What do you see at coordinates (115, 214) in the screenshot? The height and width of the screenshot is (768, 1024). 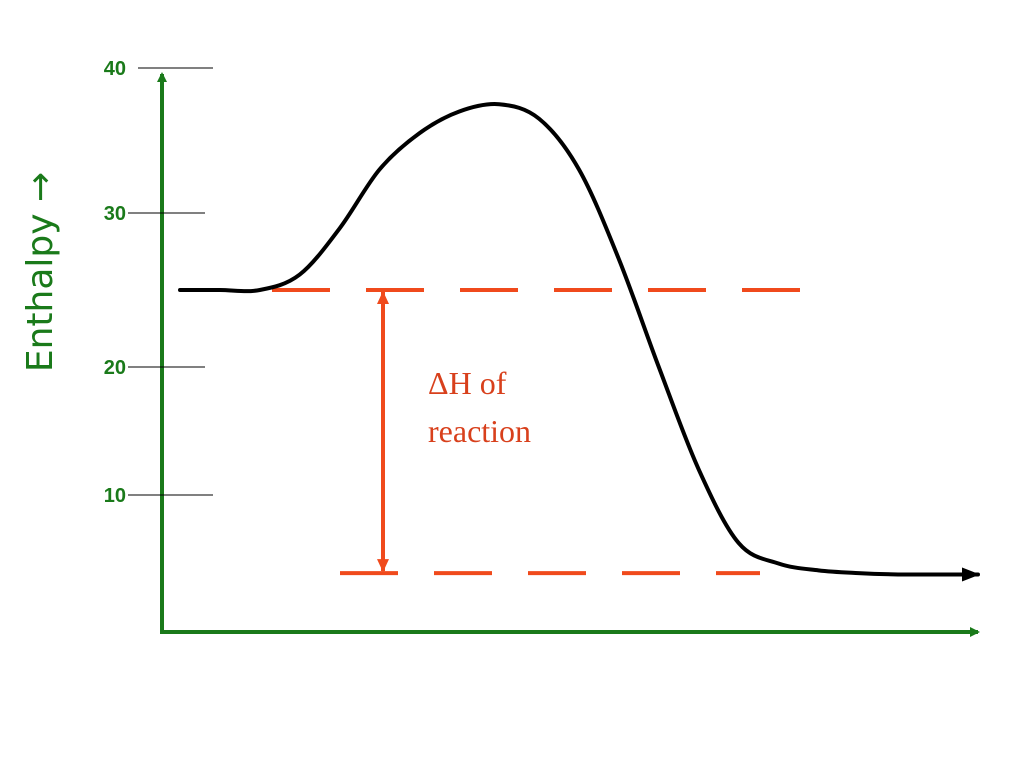 I see `y-tick-label: 30` at bounding box center [115, 214].